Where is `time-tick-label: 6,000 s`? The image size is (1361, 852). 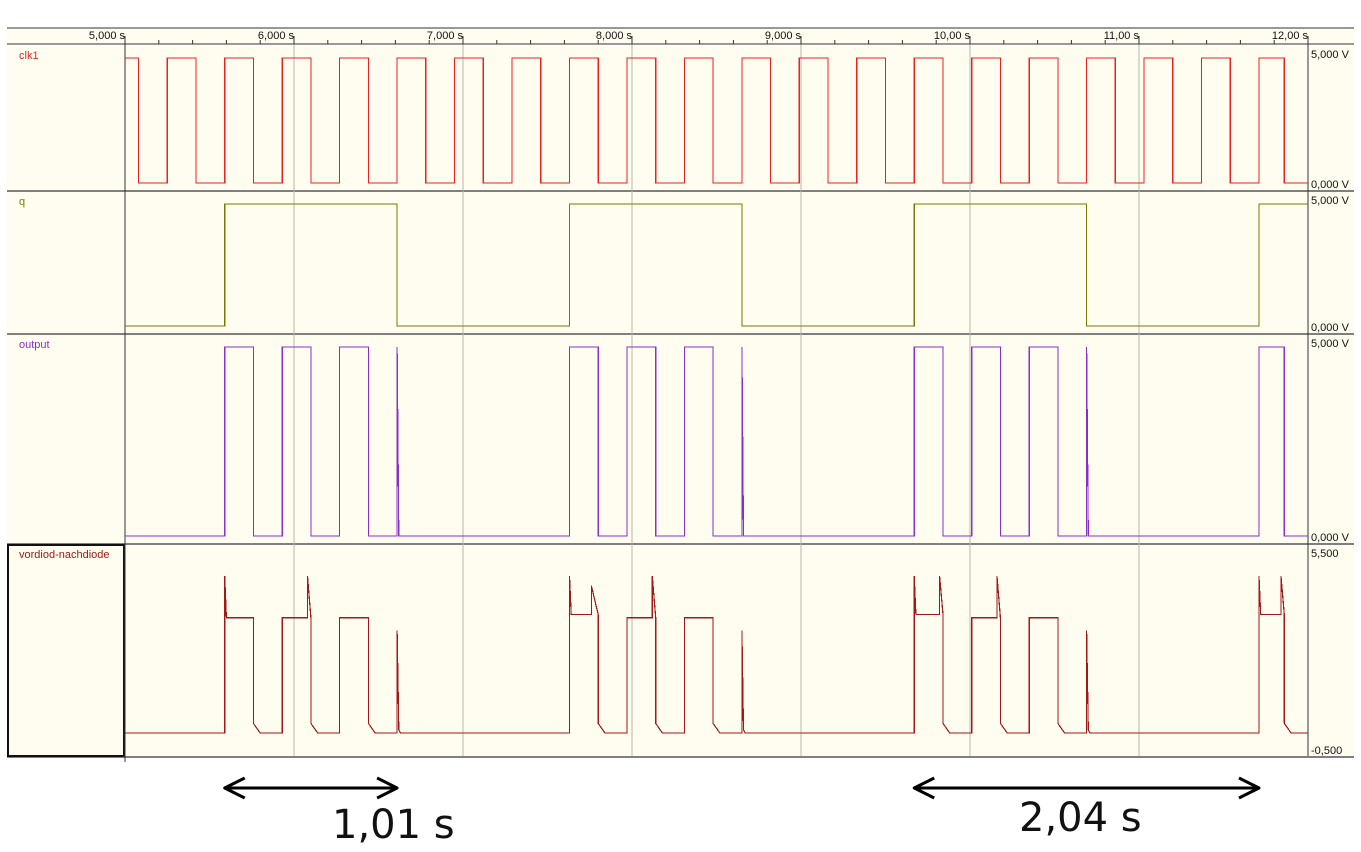 time-tick-label: 6,000 s is located at coordinates (276, 36).